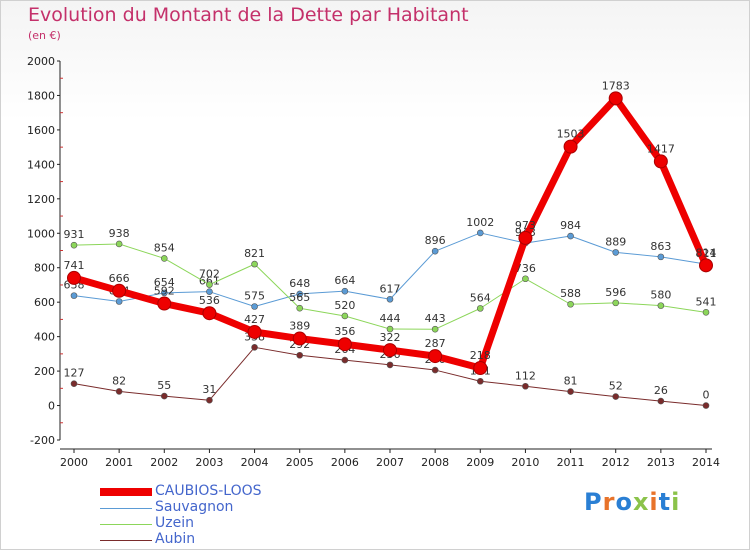 The image size is (750, 550). Describe the element at coordinates (665, 502) in the screenshot. I see `logo-letter: t` at that location.